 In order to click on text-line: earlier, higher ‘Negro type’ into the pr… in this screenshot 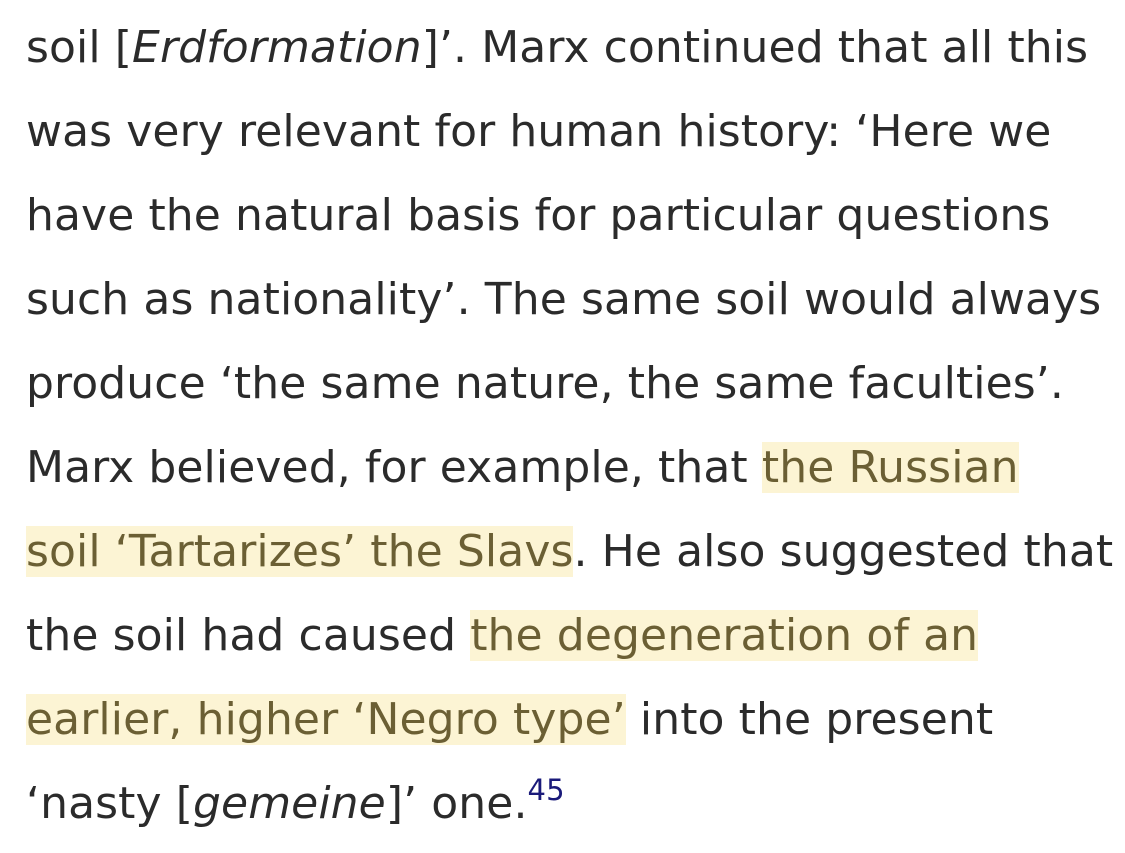, I will do `click(509, 720)`.